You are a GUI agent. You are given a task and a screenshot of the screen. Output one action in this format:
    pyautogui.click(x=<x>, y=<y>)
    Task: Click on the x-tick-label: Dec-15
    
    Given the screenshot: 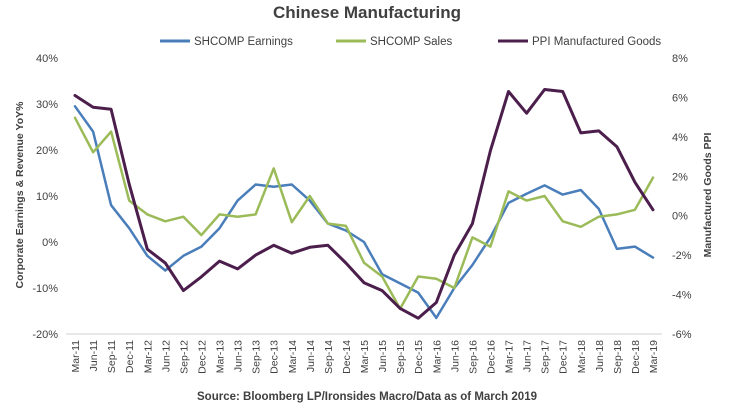 What is the action you would take?
    pyautogui.click(x=419, y=357)
    